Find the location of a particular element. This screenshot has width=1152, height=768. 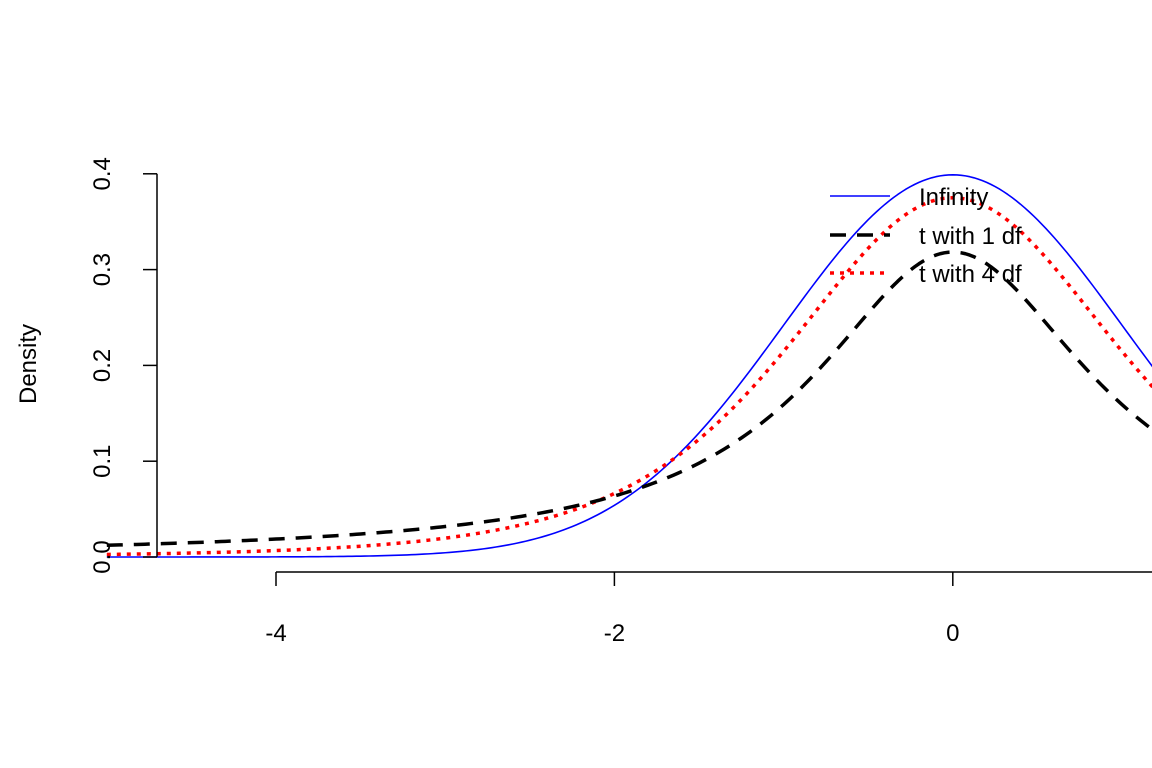

legend: Infinity t with 1 df t with 4 df is located at coordinates (926, 236).